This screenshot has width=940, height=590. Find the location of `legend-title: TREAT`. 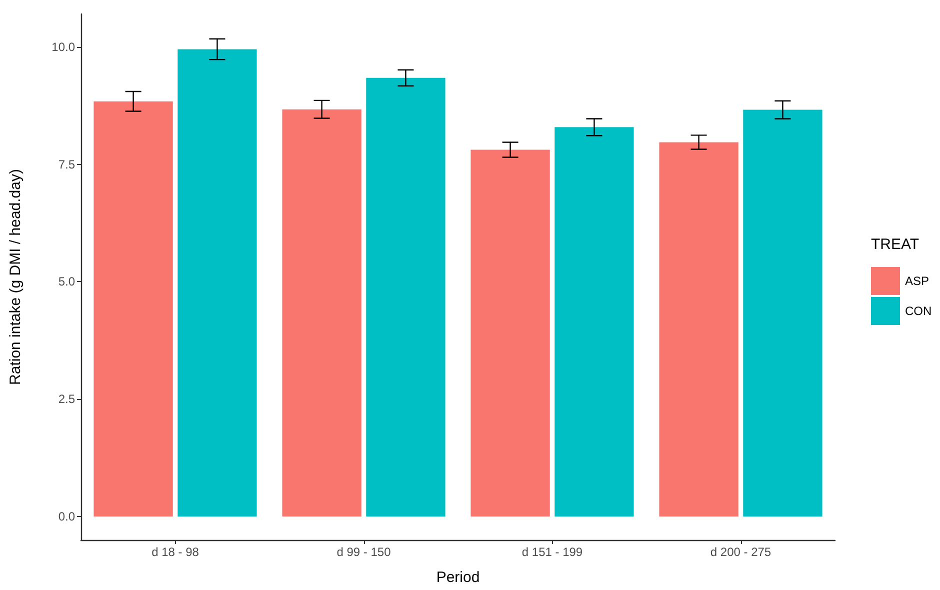

legend-title: TREAT is located at coordinates (895, 244).